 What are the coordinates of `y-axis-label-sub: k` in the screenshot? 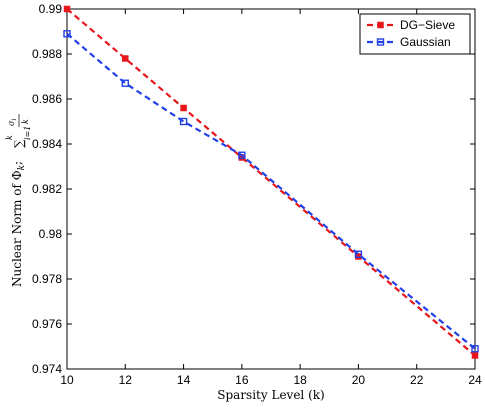 It's located at (22, 167).